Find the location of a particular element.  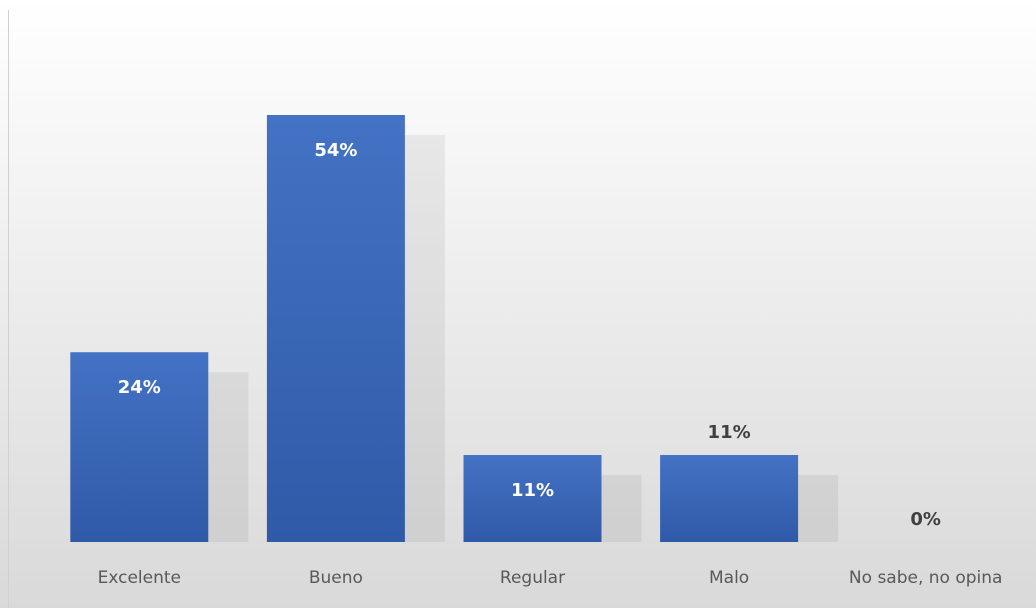

x-tick-label: Malo is located at coordinates (729, 578).